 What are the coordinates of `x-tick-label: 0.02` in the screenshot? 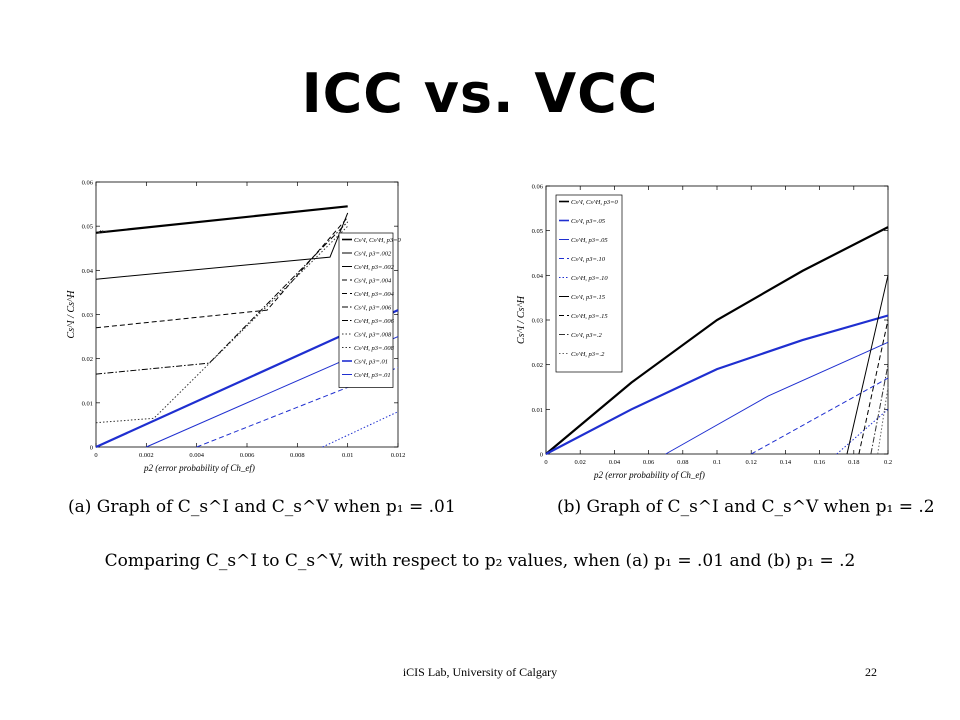 It's located at (580, 462).